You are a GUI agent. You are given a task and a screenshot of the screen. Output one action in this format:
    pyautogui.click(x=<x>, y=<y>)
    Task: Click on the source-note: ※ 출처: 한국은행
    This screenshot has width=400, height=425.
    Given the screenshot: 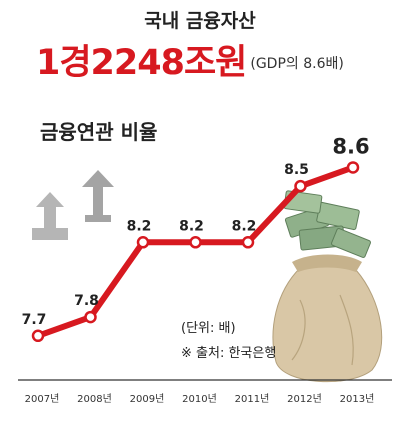 What is the action you would take?
    pyautogui.click(x=229, y=353)
    